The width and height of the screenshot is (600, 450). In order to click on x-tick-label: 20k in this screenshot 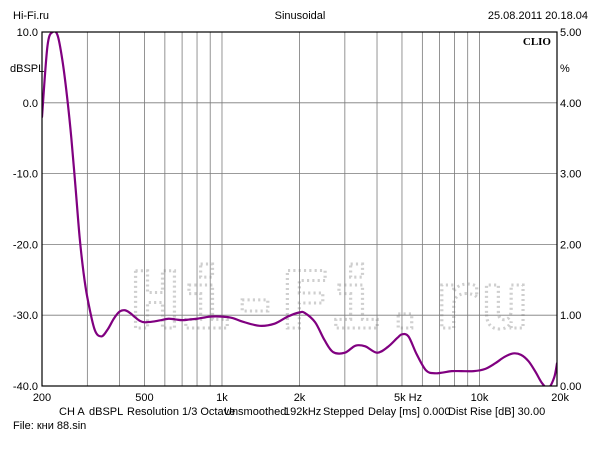, I will do `click(560, 398)`.